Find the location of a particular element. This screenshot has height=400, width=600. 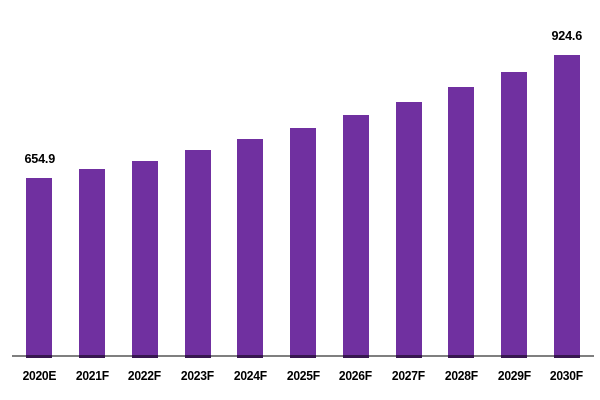

bar-slot-2028f is located at coordinates (461, 179).